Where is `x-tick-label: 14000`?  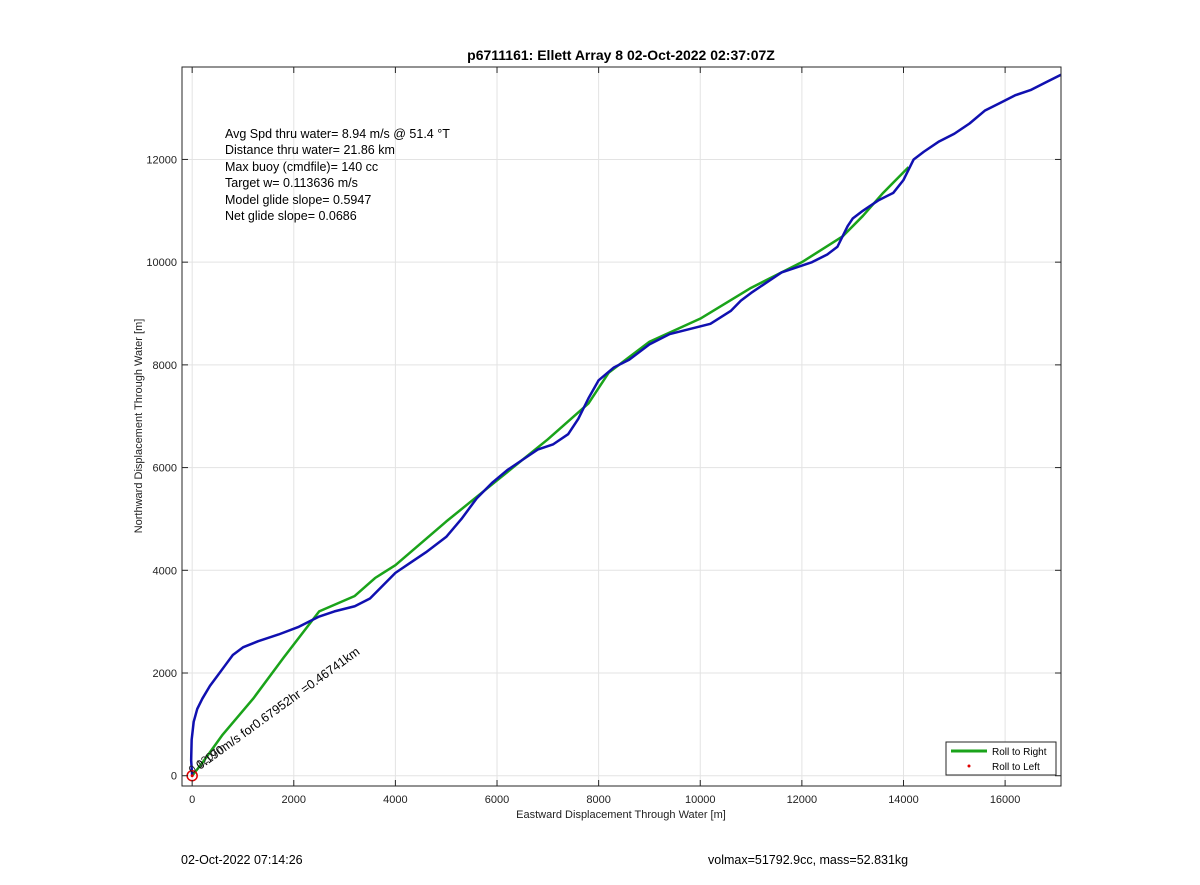 x-tick-label: 14000 is located at coordinates (903, 800).